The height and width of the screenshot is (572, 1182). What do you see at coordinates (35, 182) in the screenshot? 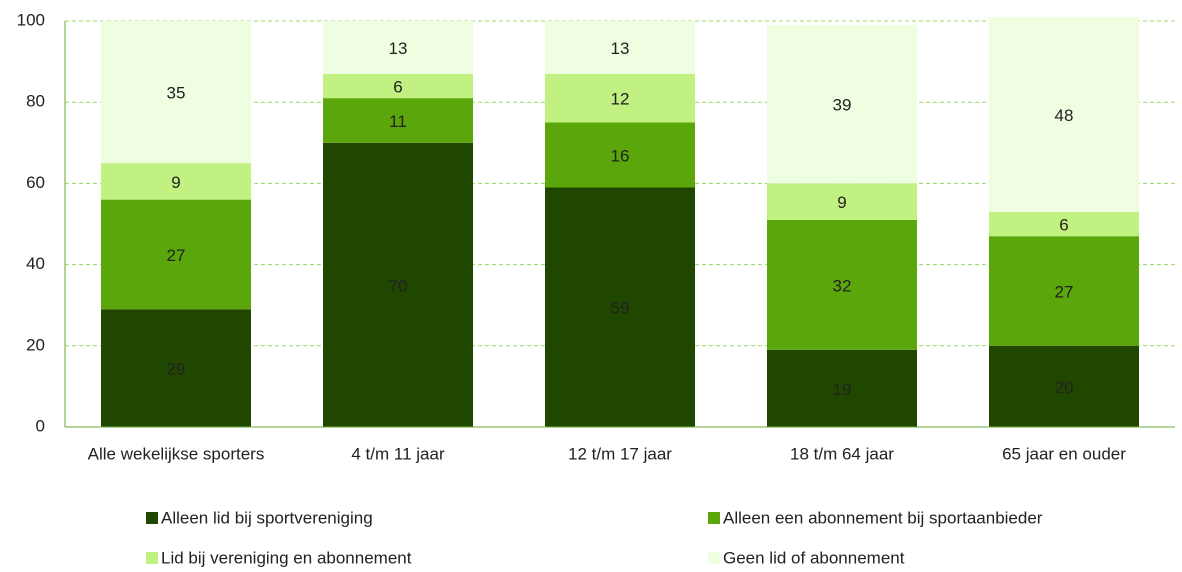
I see `y-tick-label: 60` at bounding box center [35, 182].